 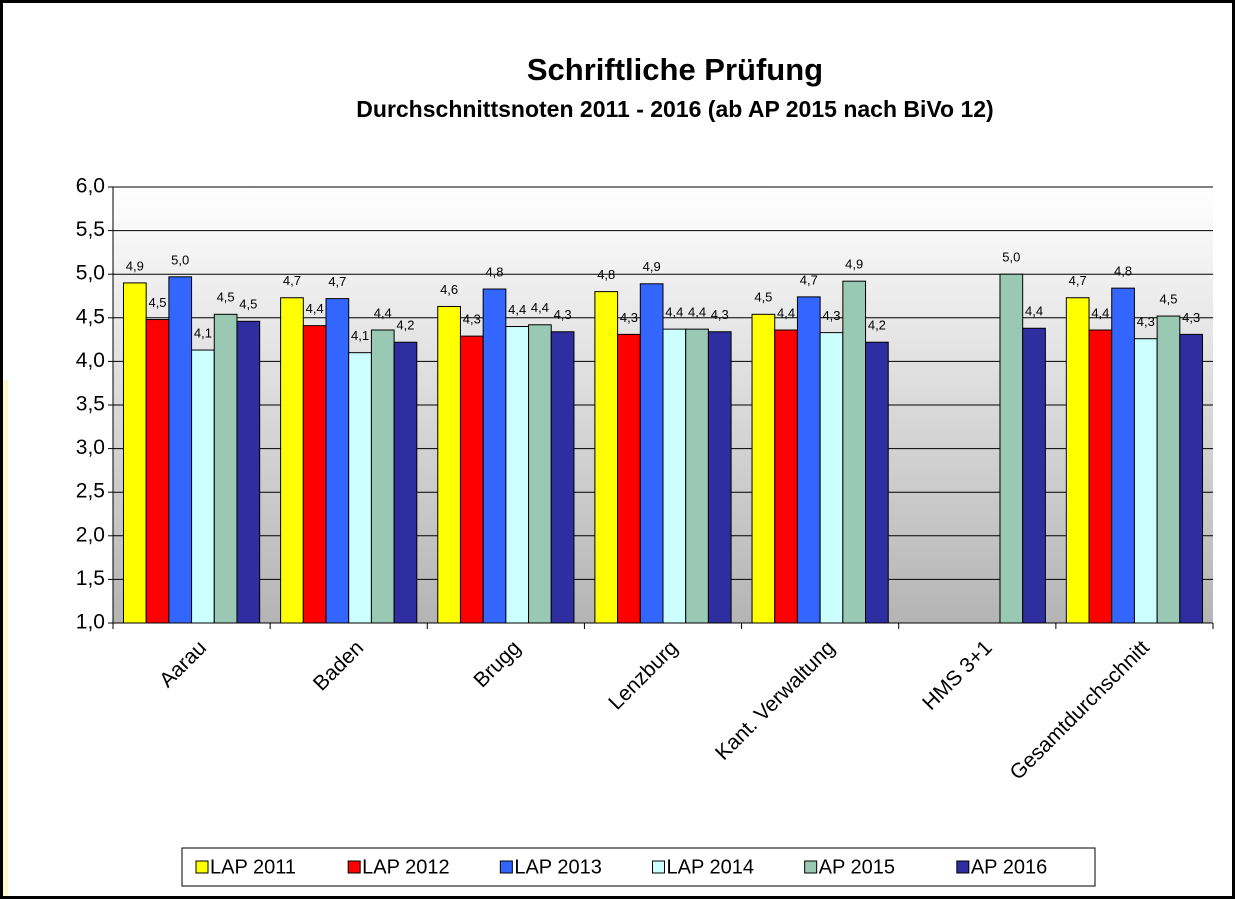 I want to click on y-tick-label: 3,5, so click(x=90, y=404).